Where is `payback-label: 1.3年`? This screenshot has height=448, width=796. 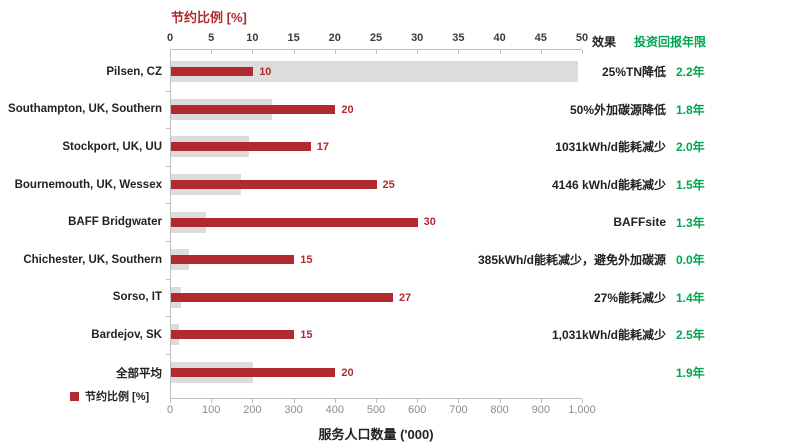 payback-label: 1.3年 is located at coordinates (690, 222).